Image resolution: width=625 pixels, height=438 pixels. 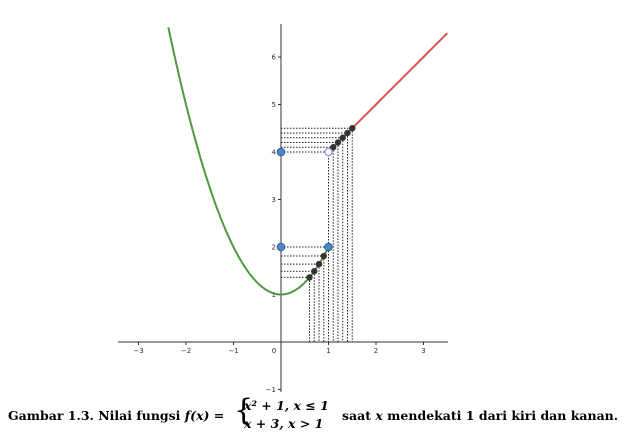 I want to click on x-tick-label: −2, so click(x=186, y=351).